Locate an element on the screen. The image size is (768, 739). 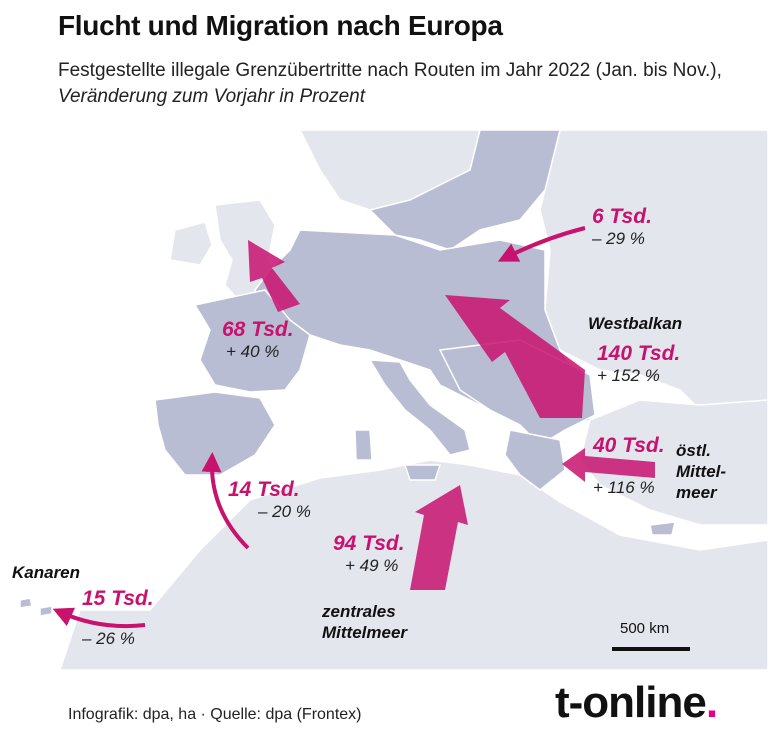
arrow-westmittelmeer is located at coordinates (225, 501).